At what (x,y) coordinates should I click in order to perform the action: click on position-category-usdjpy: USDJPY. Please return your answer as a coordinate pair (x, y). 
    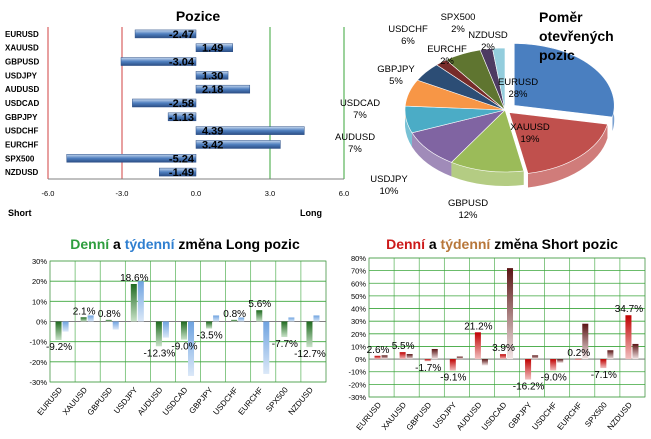
    Looking at the image, I should click on (21, 75).